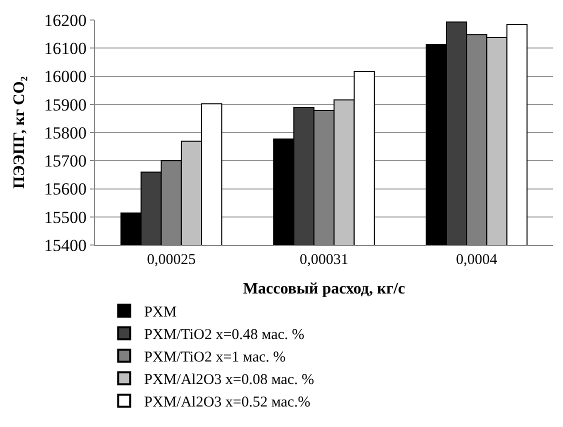 This screenshot has width=563, height=427. I want to click on legend-label: PXM/Al2O3 x=0.52 мас.%, so click(227, 402).